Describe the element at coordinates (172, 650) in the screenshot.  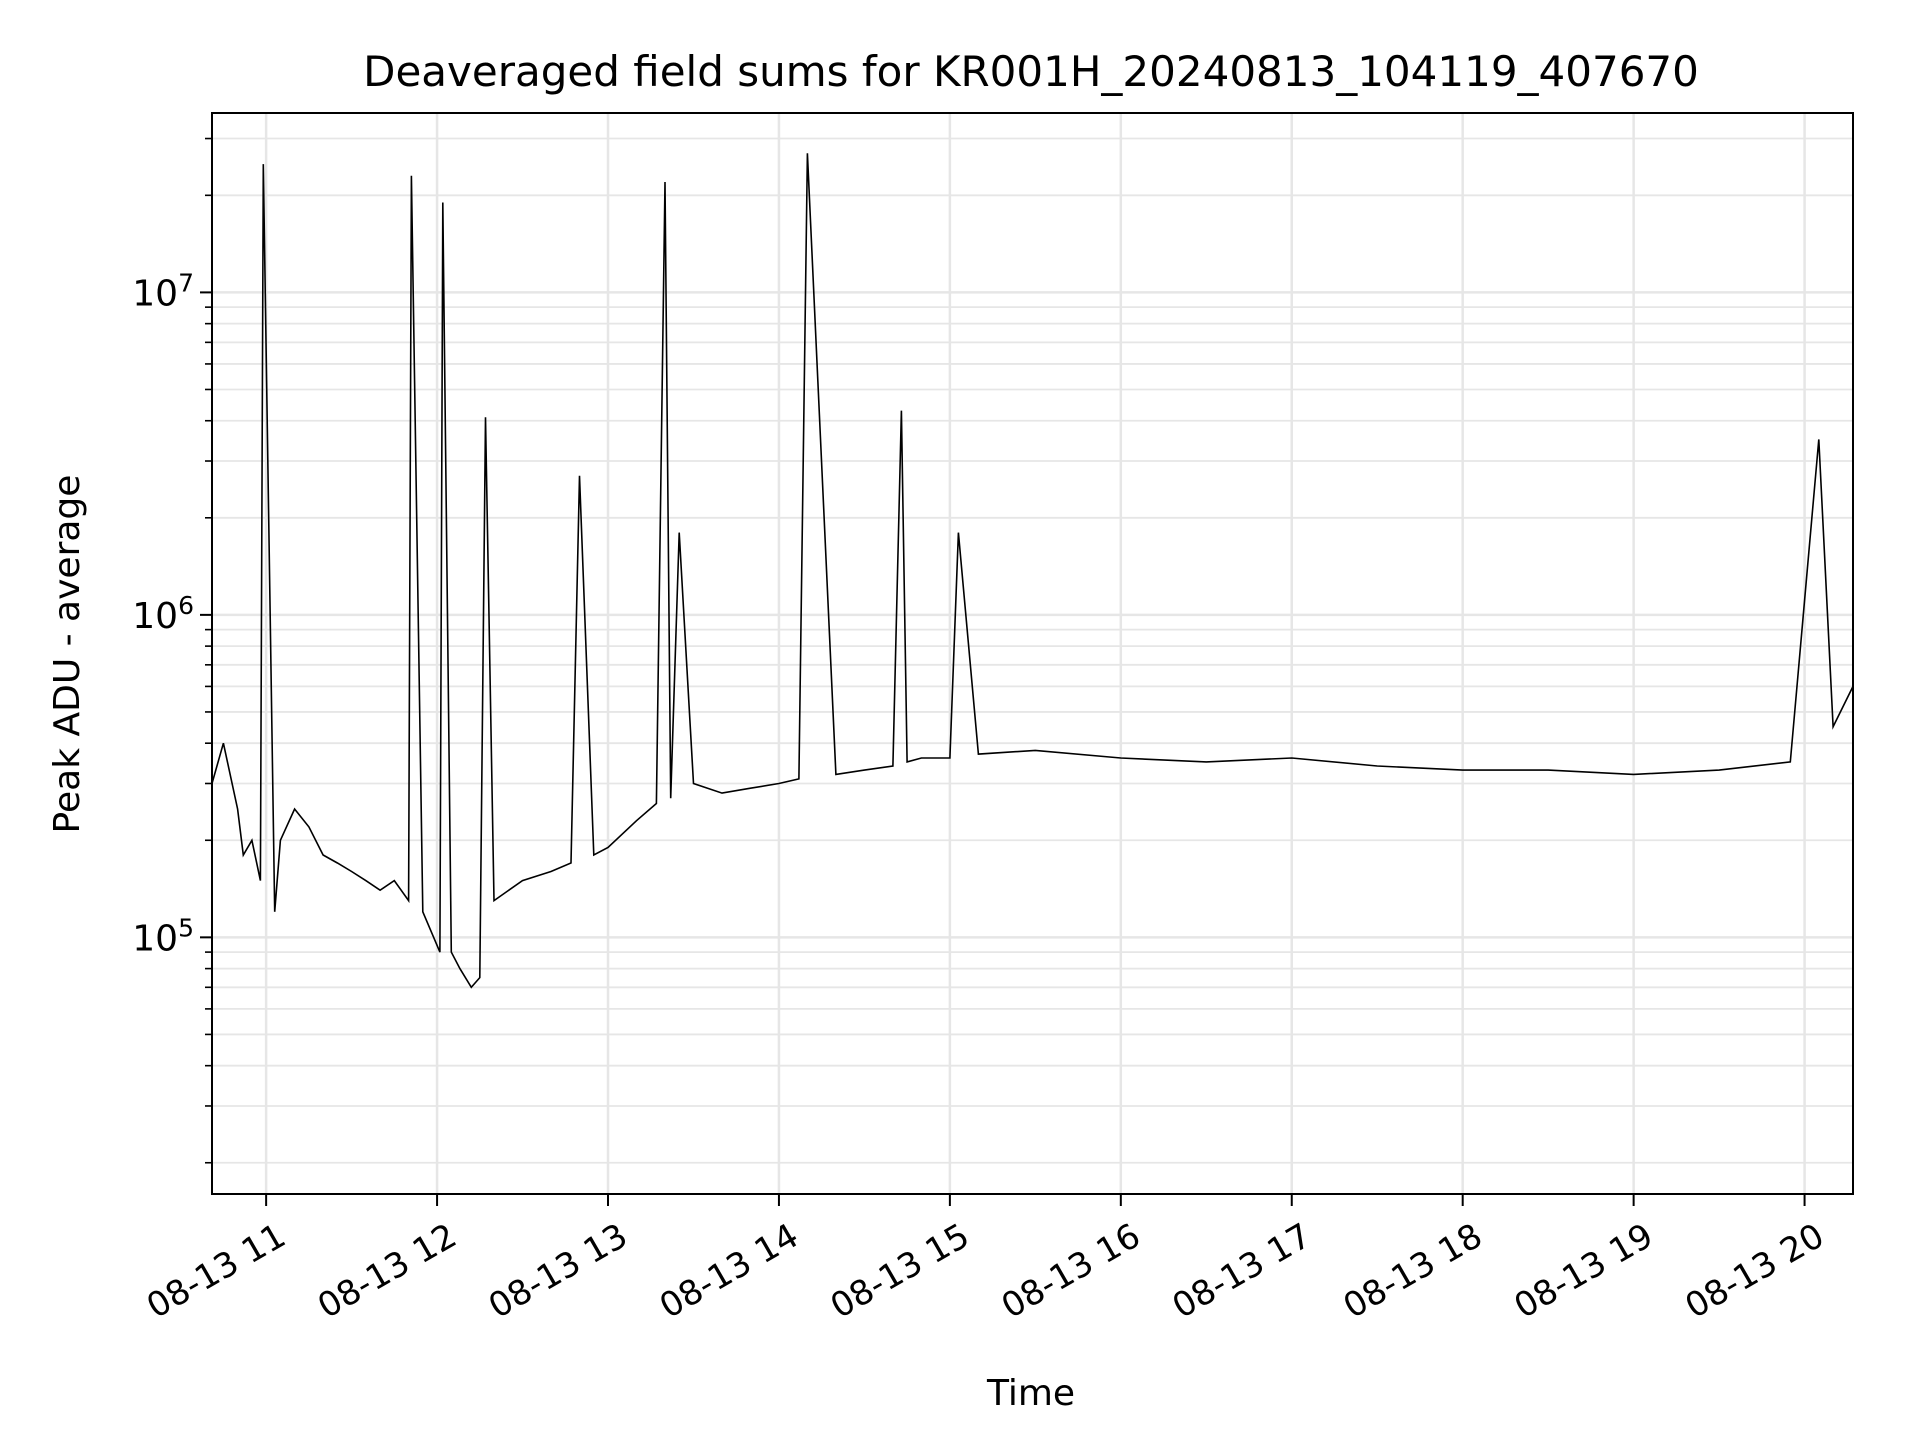
I see `y-axis-ticks: 105 106 107` at that location.